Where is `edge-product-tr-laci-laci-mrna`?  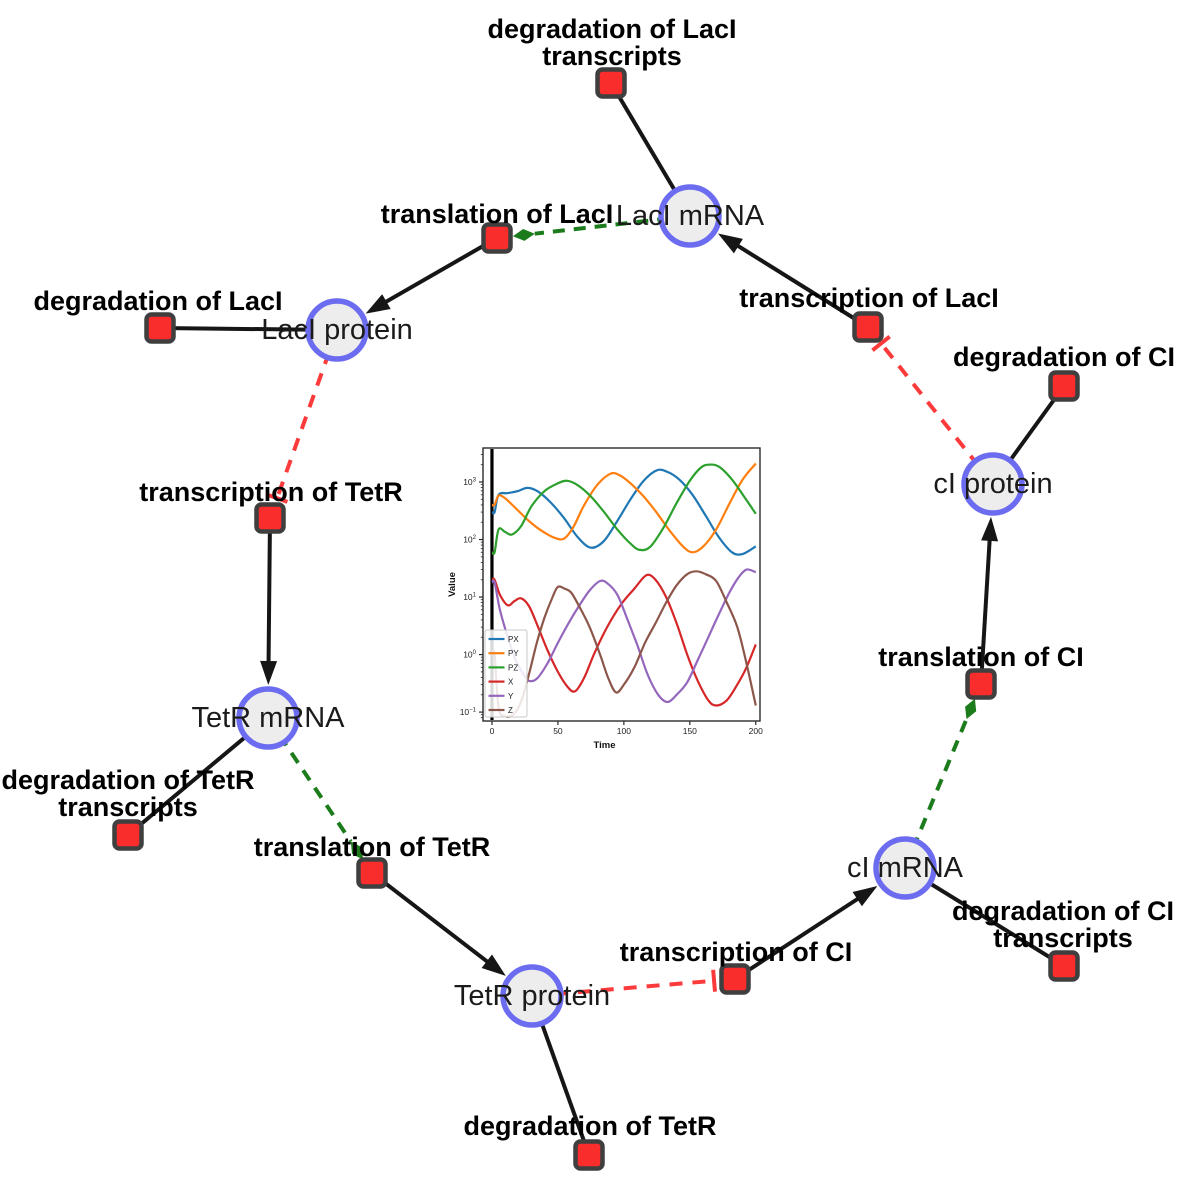
edge-product-tr-laci-laci-mrna is located at coordinates (794, 281).